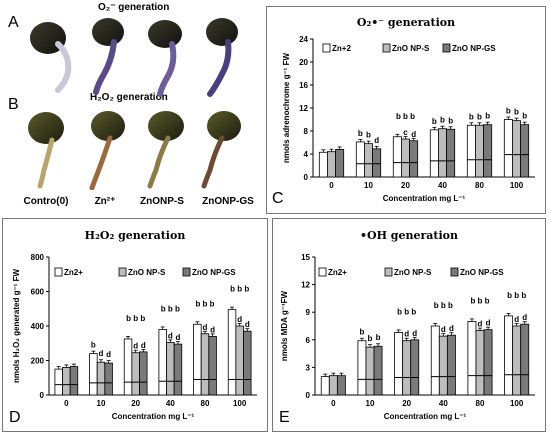 The height and width of the screenshot is (434, 550). Describe the element at coordinates (15, 417) in the screenshot. I see `panel-label-d: D` at that location.